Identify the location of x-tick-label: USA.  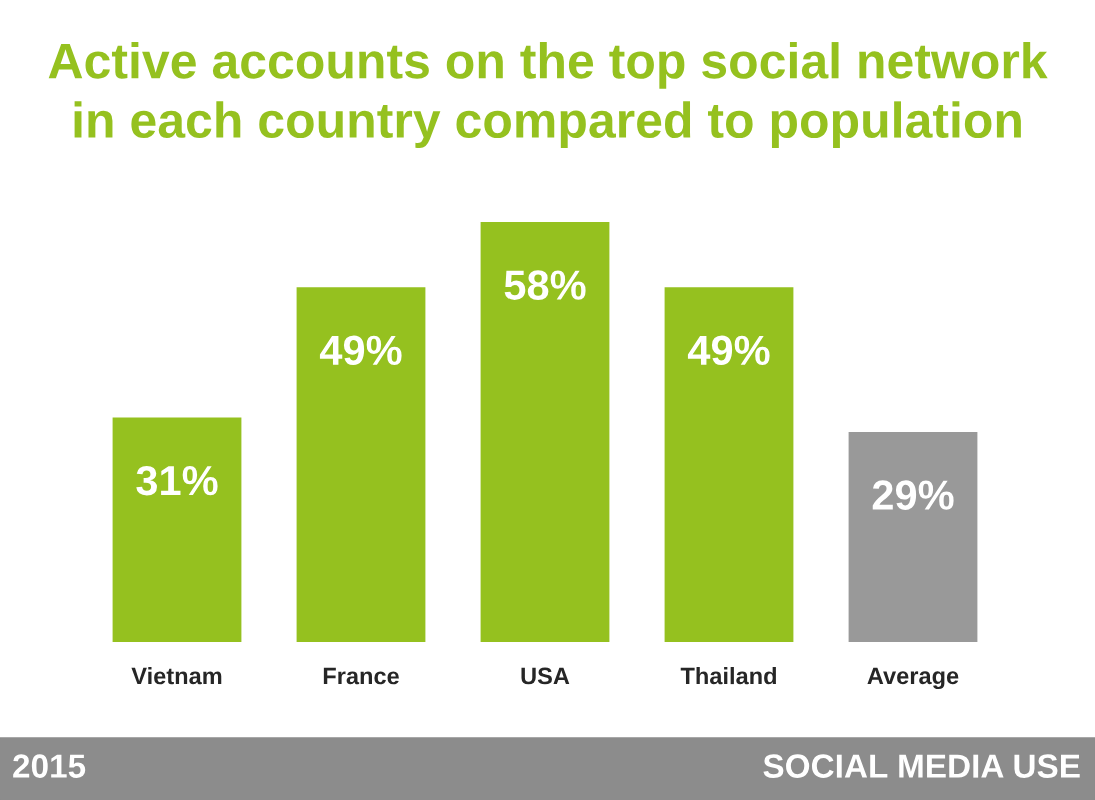
(545, 676).